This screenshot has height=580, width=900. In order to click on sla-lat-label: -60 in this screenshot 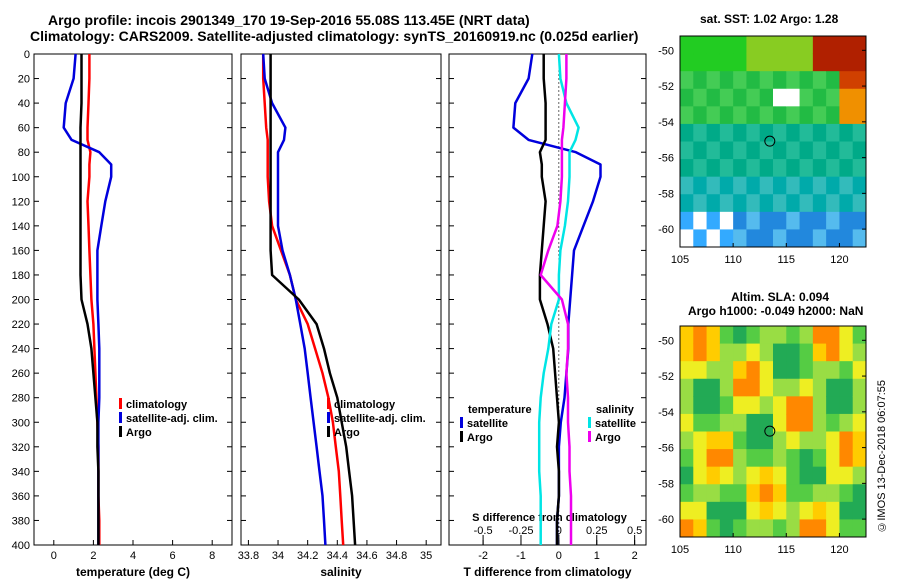, I will do `click(666, 520)`.